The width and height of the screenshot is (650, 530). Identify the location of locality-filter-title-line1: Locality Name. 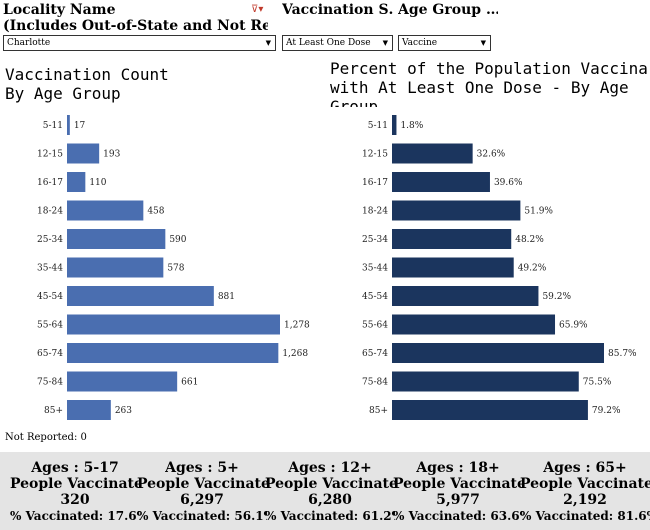
(59, 10).